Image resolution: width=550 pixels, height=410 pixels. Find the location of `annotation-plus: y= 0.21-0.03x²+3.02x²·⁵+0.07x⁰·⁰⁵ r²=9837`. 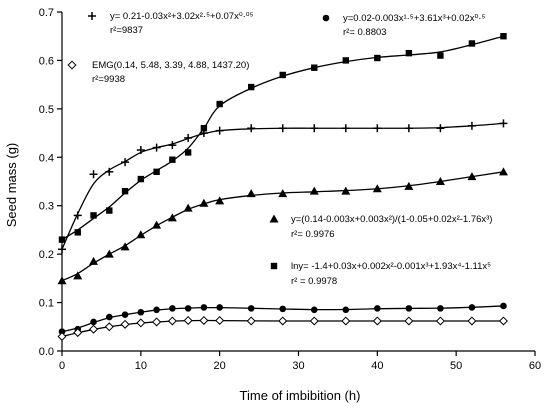

annotation-plus: y= 0.21-0.03x²+3.02x²·⁵+0.07x⁰·⁰⁵ r²=9837 is located at coordinates (171, 23).